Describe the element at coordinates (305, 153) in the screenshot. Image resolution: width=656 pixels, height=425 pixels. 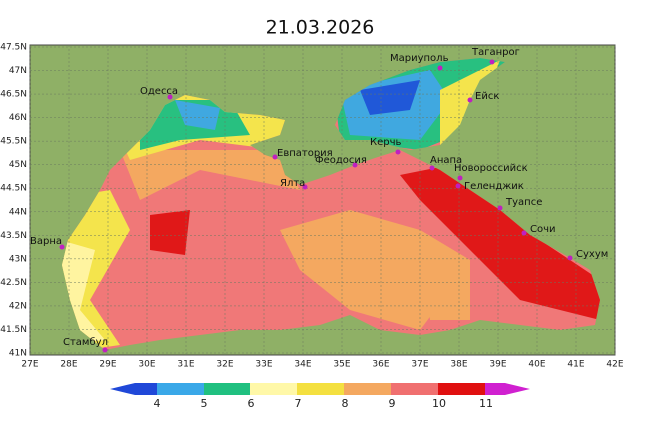
I see `city-label: Евпатория` at that location.